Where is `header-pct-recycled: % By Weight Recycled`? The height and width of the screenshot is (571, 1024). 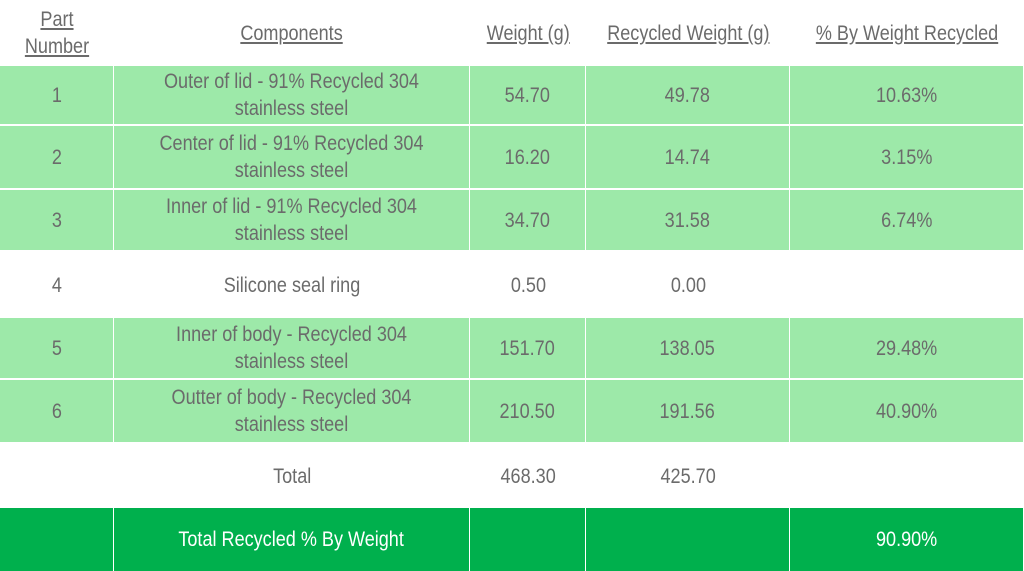
header-pct-recycled: % By Weight Recycled is located at coordinates (907, 33).